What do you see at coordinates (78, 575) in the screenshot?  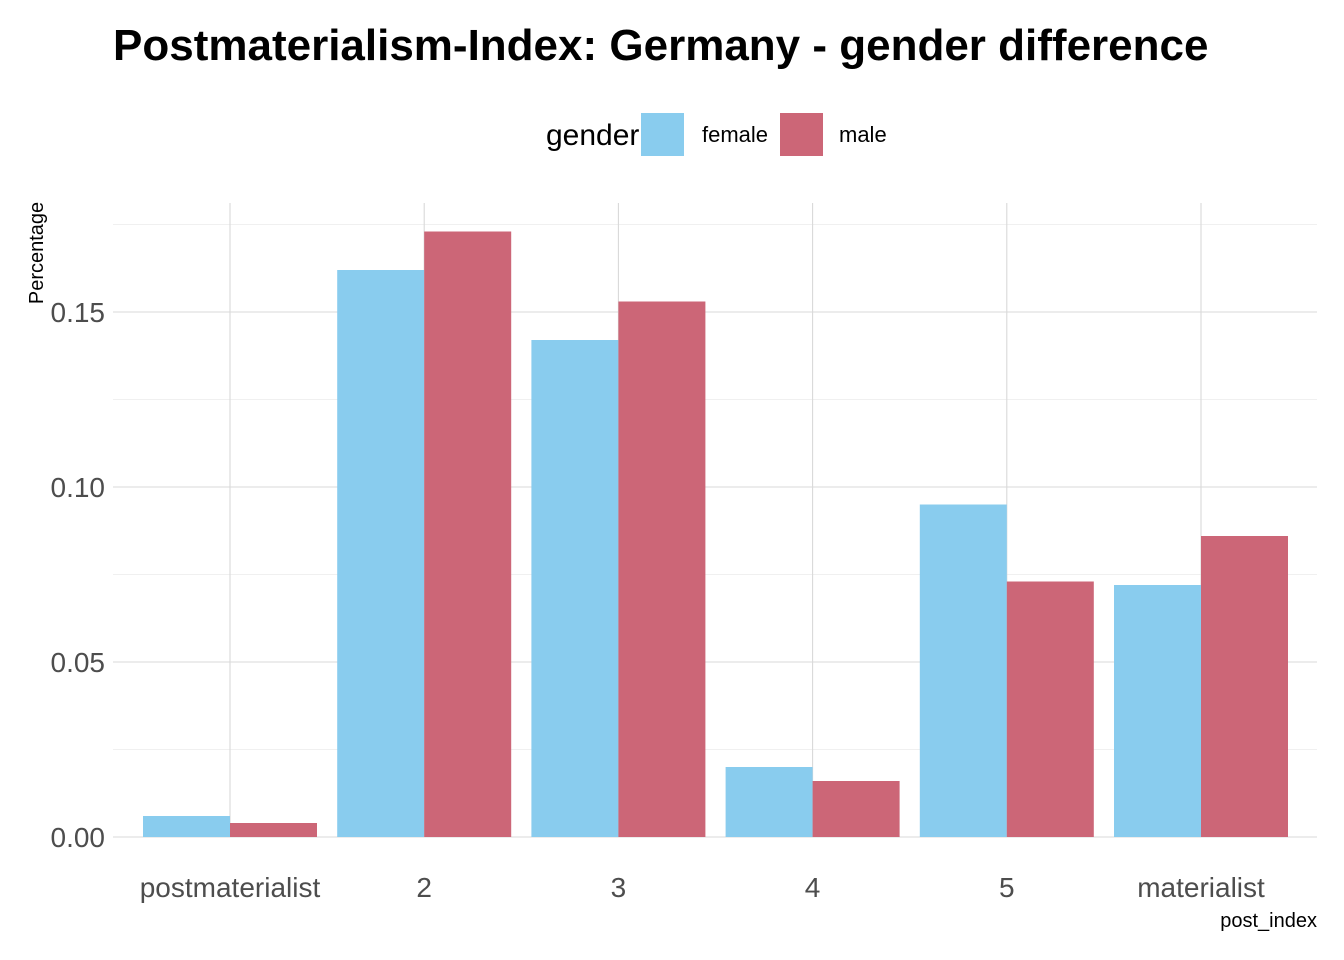 I see `y-axis-ticks: 0.00 0.05 0.10 0.15` at bounding box center [78, 575].